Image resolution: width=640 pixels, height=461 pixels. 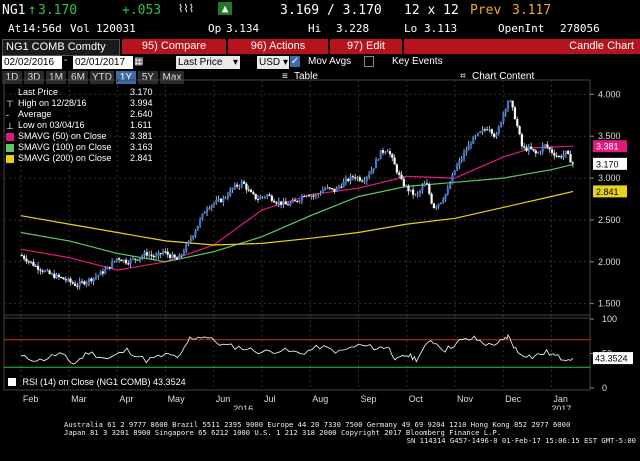 What do you see at coordinates (12, 77) in the screenshot?
I see `period-button-1d: 1D` at bounding box center [12, 77].